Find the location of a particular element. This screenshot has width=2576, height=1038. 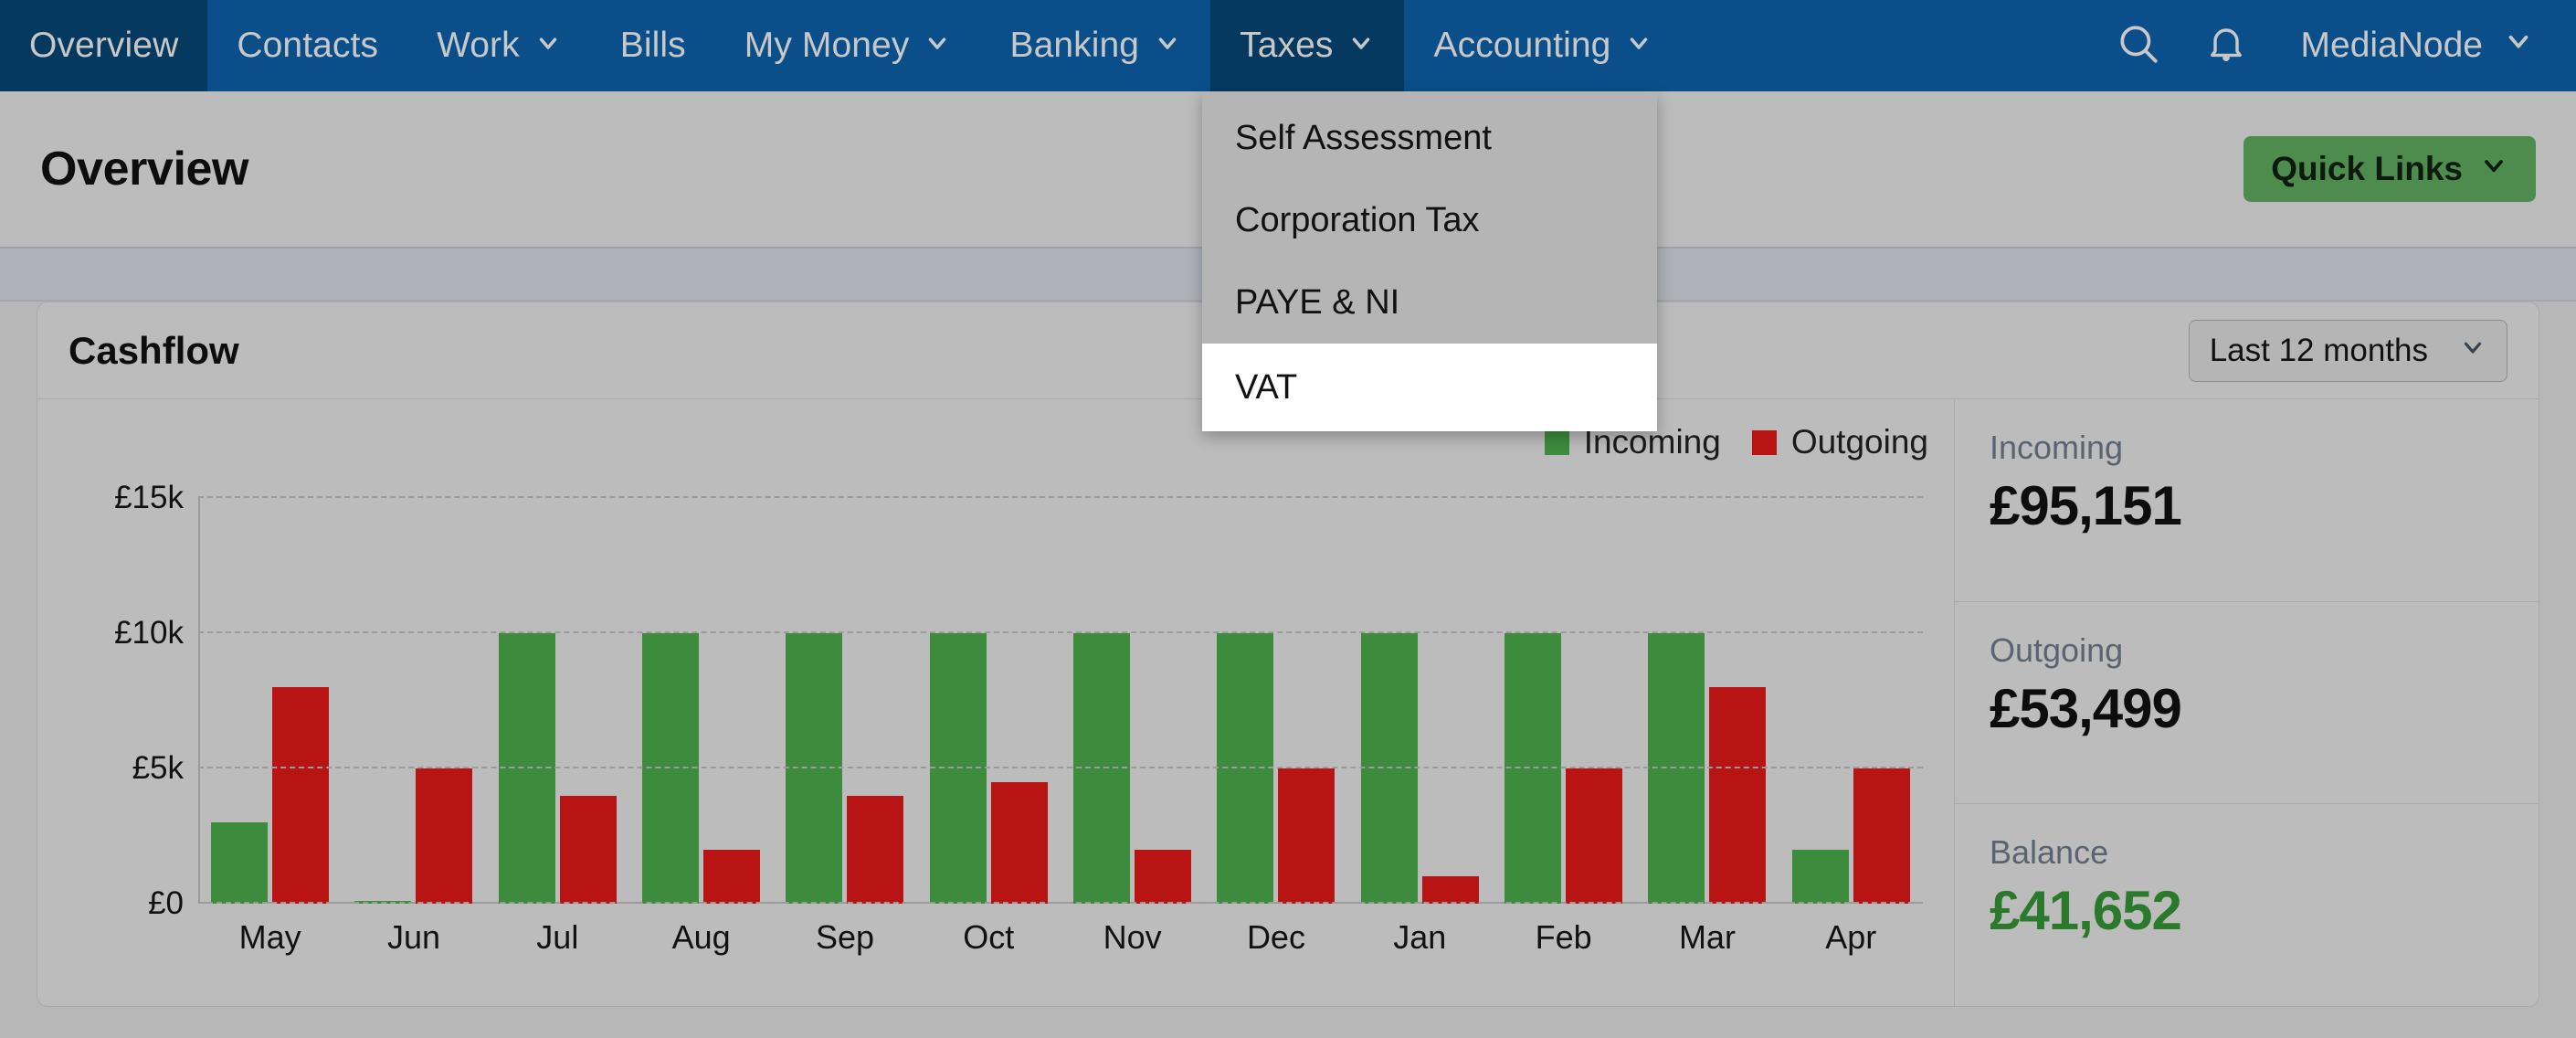

cashflow-card-header: Cashflow Last 12 months is located at coordinates (1288, 350).